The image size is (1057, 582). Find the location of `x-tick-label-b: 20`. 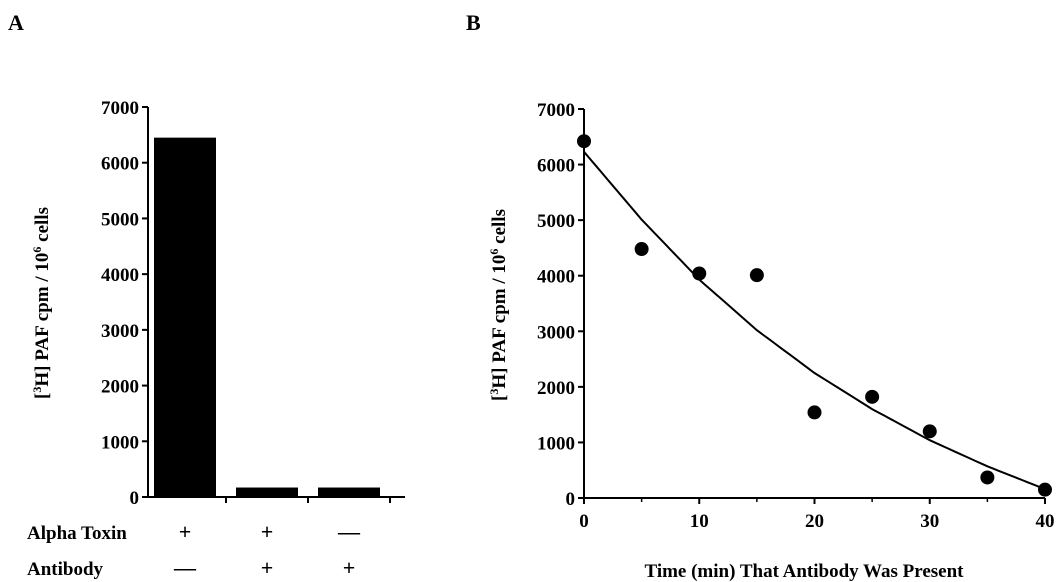

x-tick-label-b: 20 is located at coordinates (814, 521).